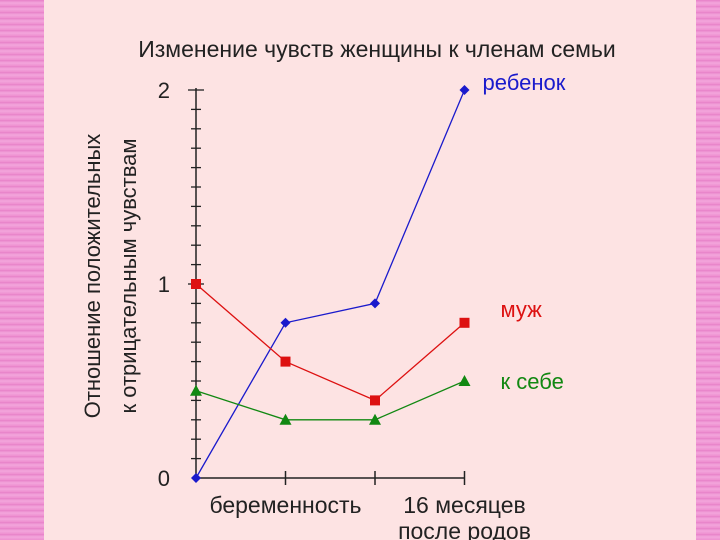 This screenshot has height=540, width=720. What do you see at coordinates (532, 381) in the screenshot?
I see `series-label-self: к себе` at bounding box center [532, 381].